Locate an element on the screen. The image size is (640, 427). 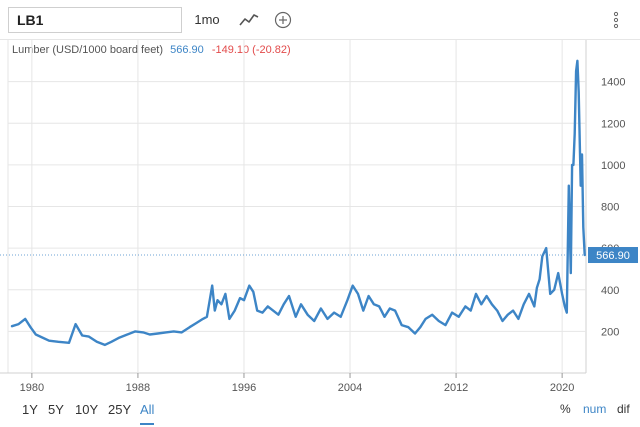
y-tick-label: 1000 is located at coordinates (613, 166).